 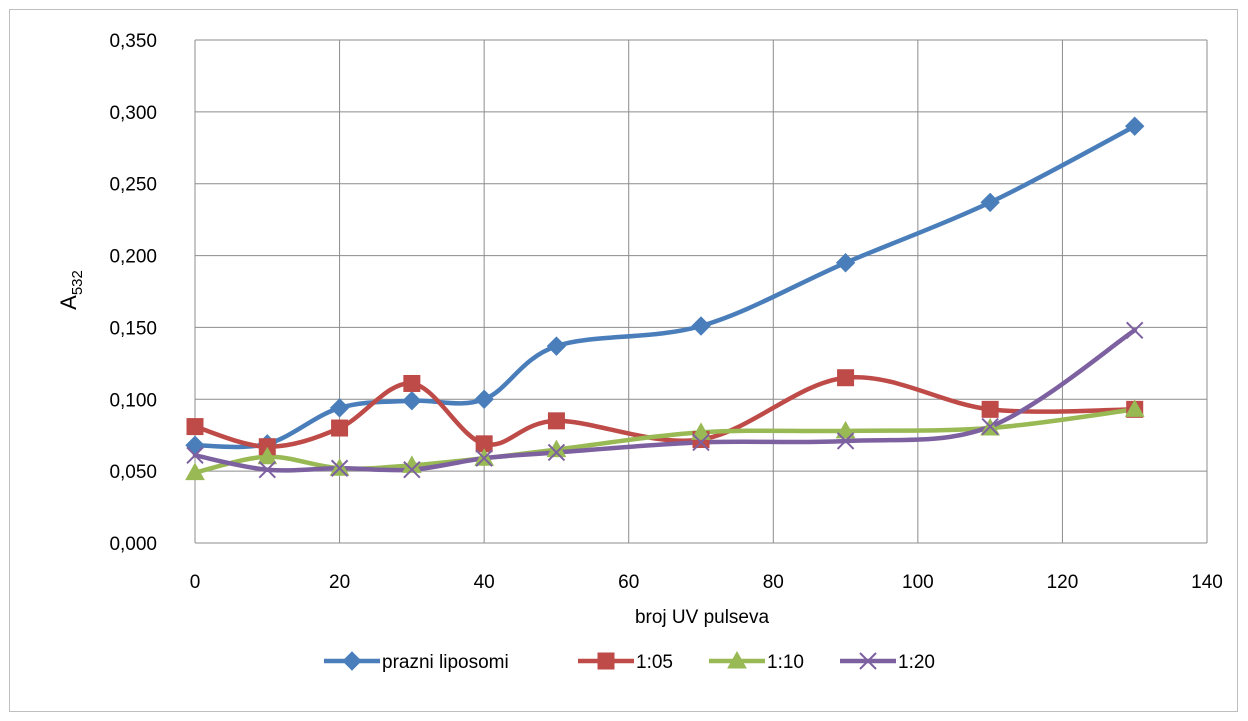 I want to click on x-tick-label: 0, so click(x=195, y=582).